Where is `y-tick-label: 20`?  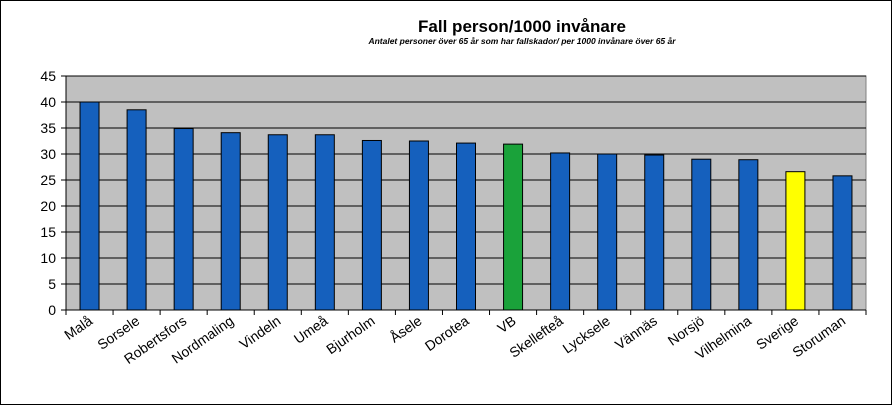 y-tick-label: 20 is located at coordinates (48, 206).